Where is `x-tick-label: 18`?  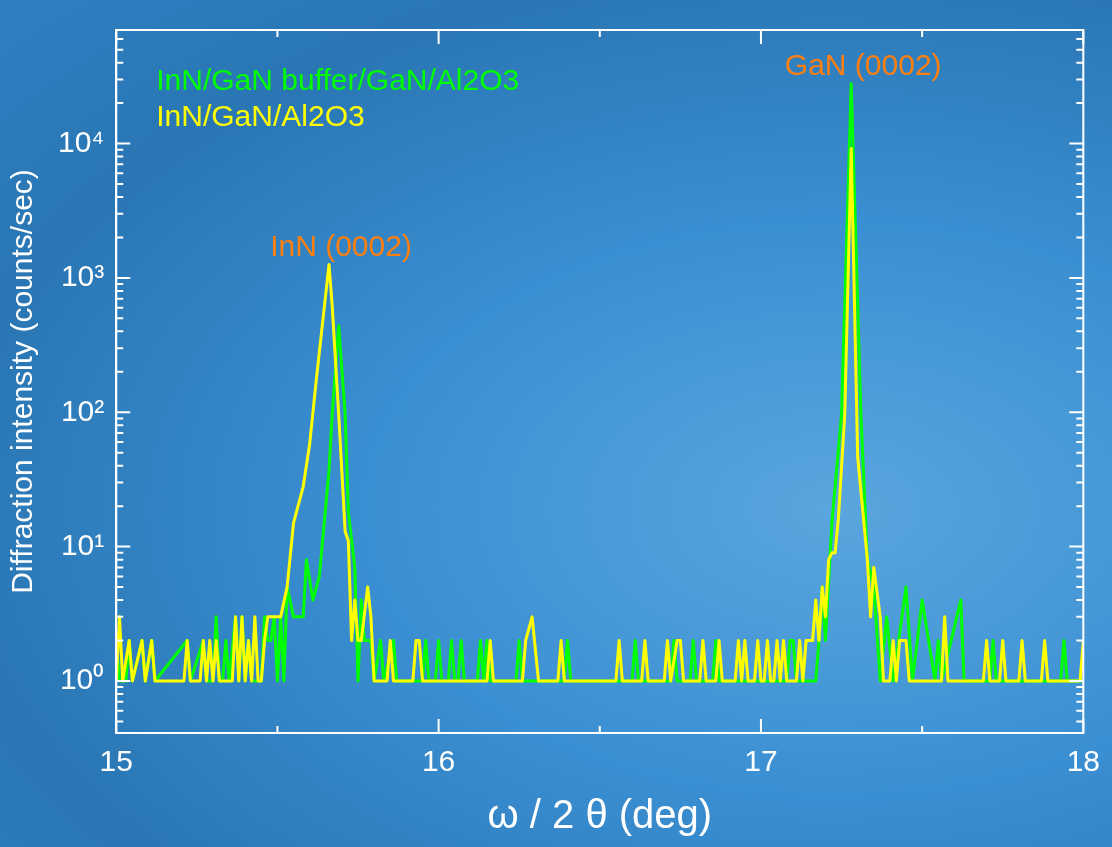 x-tick-label: 18 is located at coordinates (1083, 761).